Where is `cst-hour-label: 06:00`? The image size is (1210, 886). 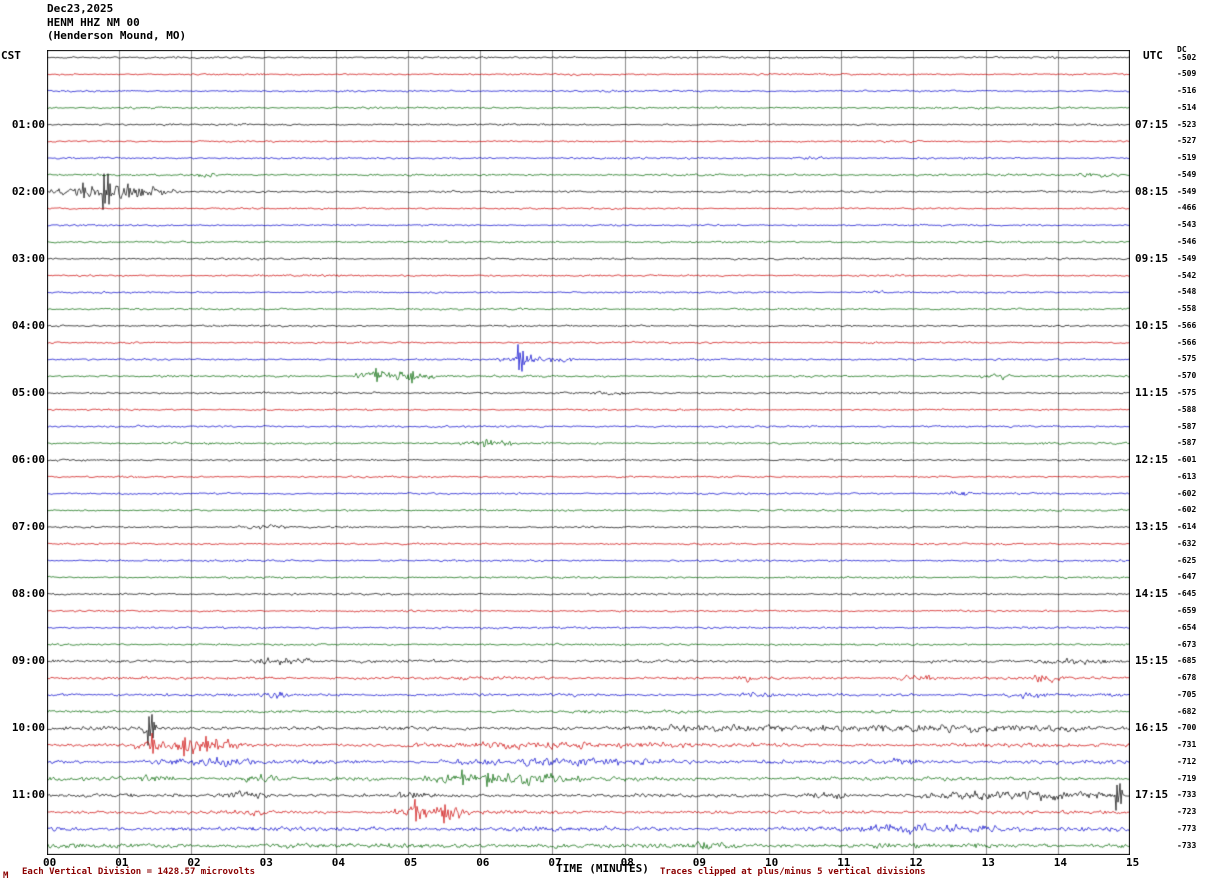 cst-hour-label: 06:00 is located at coordinates (28, 460).